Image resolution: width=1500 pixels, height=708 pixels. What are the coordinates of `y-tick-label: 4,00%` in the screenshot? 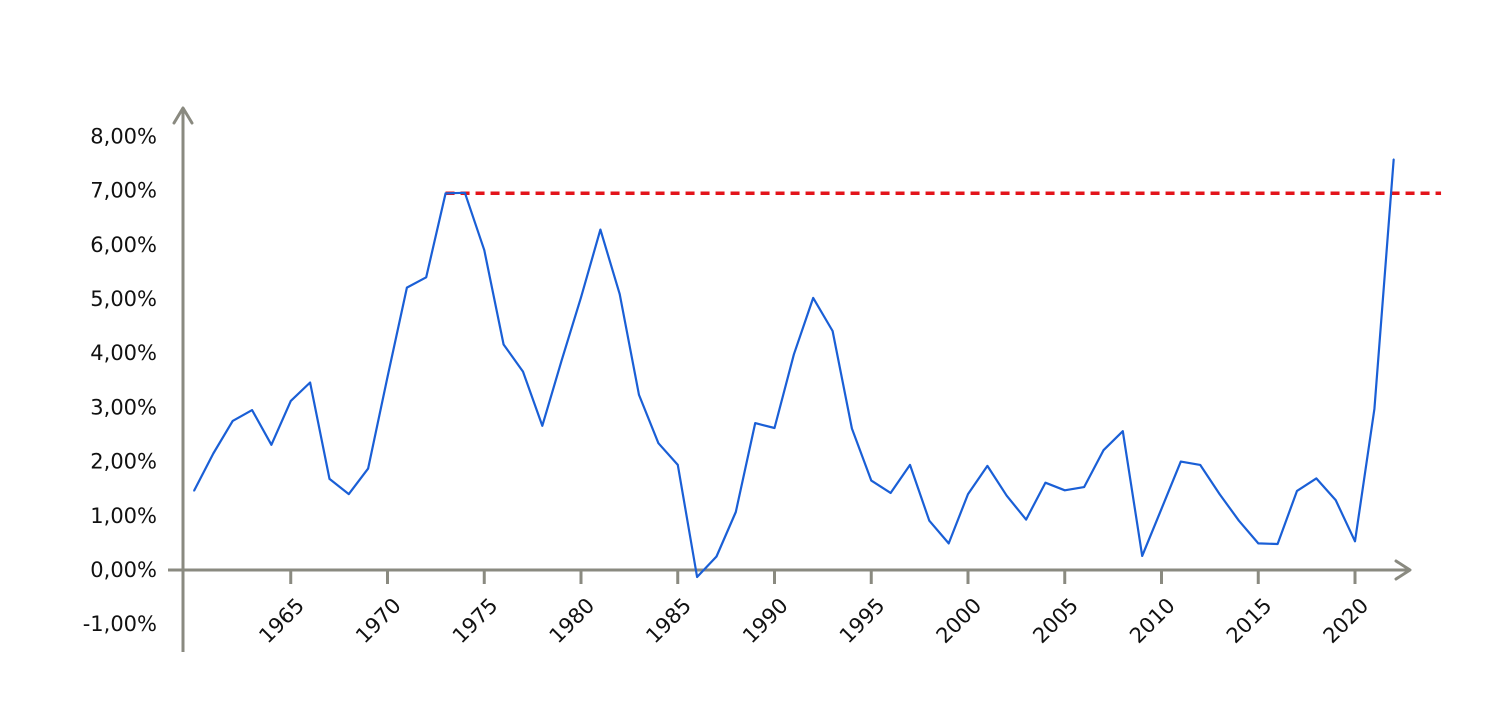 It's located at (123, 353).